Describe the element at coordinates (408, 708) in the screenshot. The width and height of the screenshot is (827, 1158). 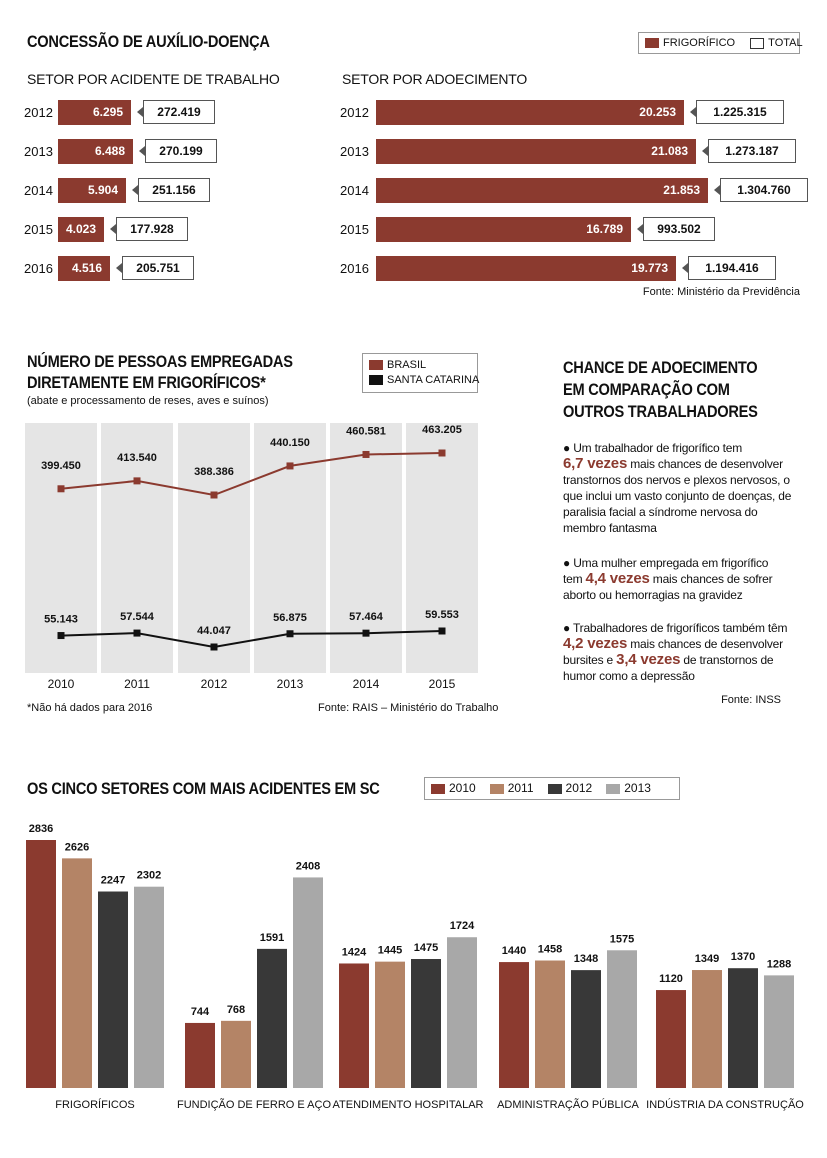
I see `section2-source: Fonte: RAIS – Ministério do Trabalho` at that location.